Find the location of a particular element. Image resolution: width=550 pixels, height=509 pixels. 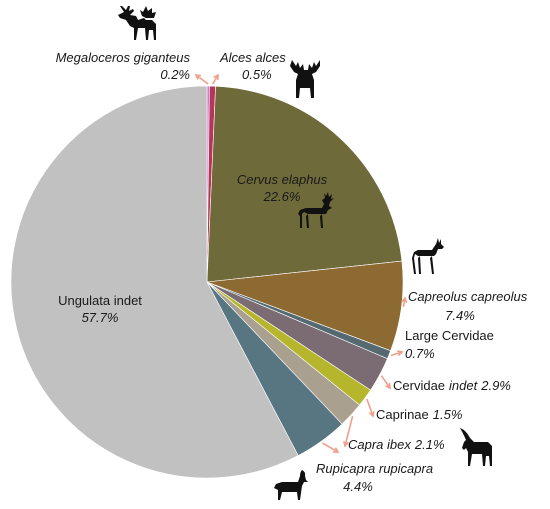

label-capra-ibex: Capra ibex 2.1% is located at coordinates (396, 444).